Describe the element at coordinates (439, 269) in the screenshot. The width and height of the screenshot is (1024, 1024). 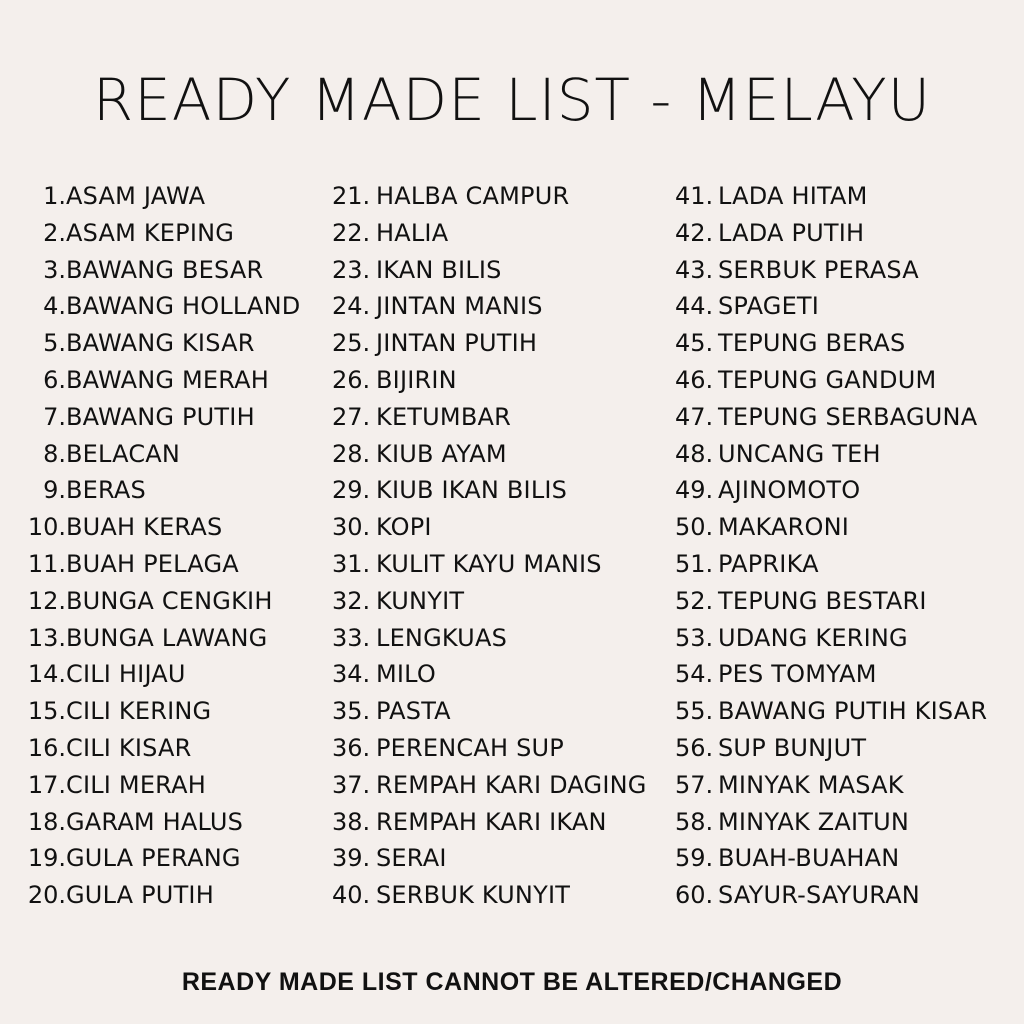
I see `item-label: IKAN BILIS` at that location.